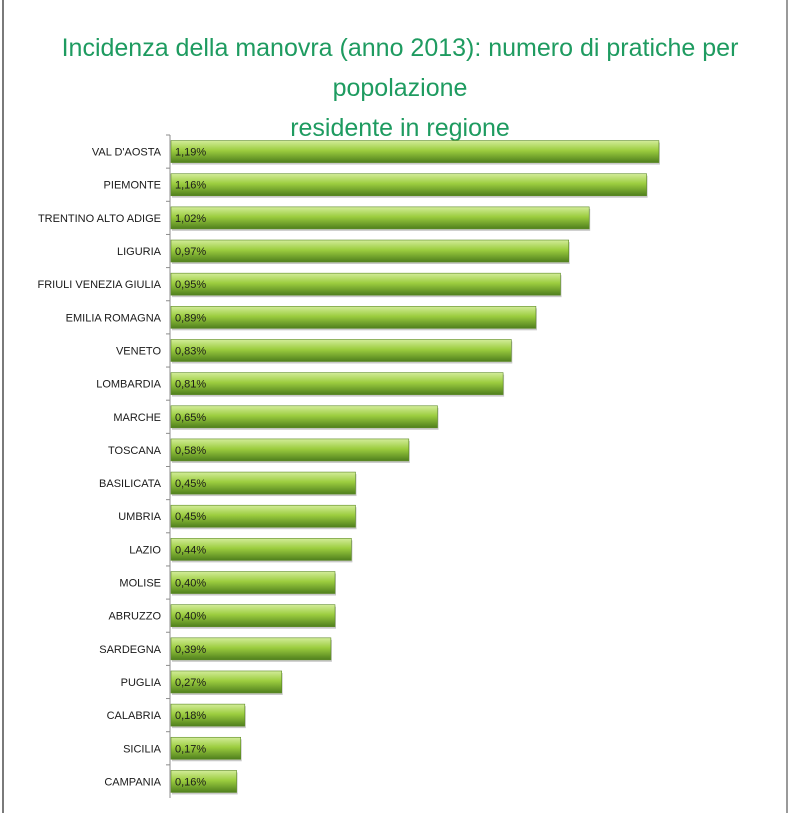  Describe the element at coordinates (190, 186) in the screenshot. I see `value-label: 1,16%` at that location.